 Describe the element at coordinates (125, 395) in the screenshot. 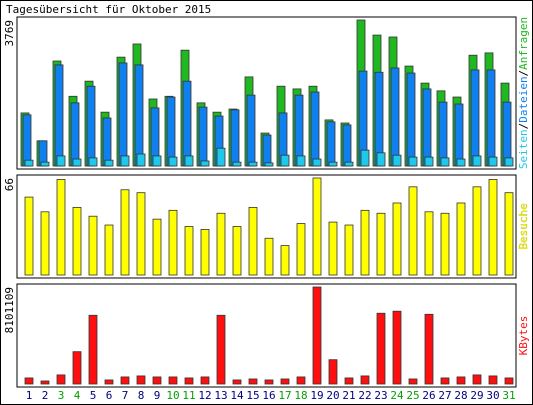

I see `x-tick-label: 7` at that location.